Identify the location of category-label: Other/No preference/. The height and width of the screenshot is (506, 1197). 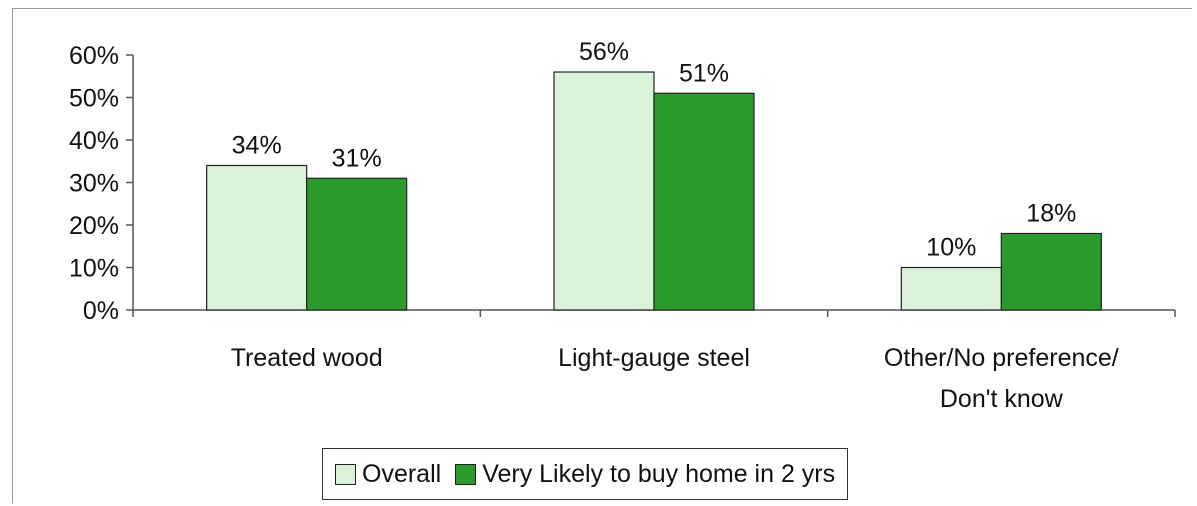
(1001, 358).